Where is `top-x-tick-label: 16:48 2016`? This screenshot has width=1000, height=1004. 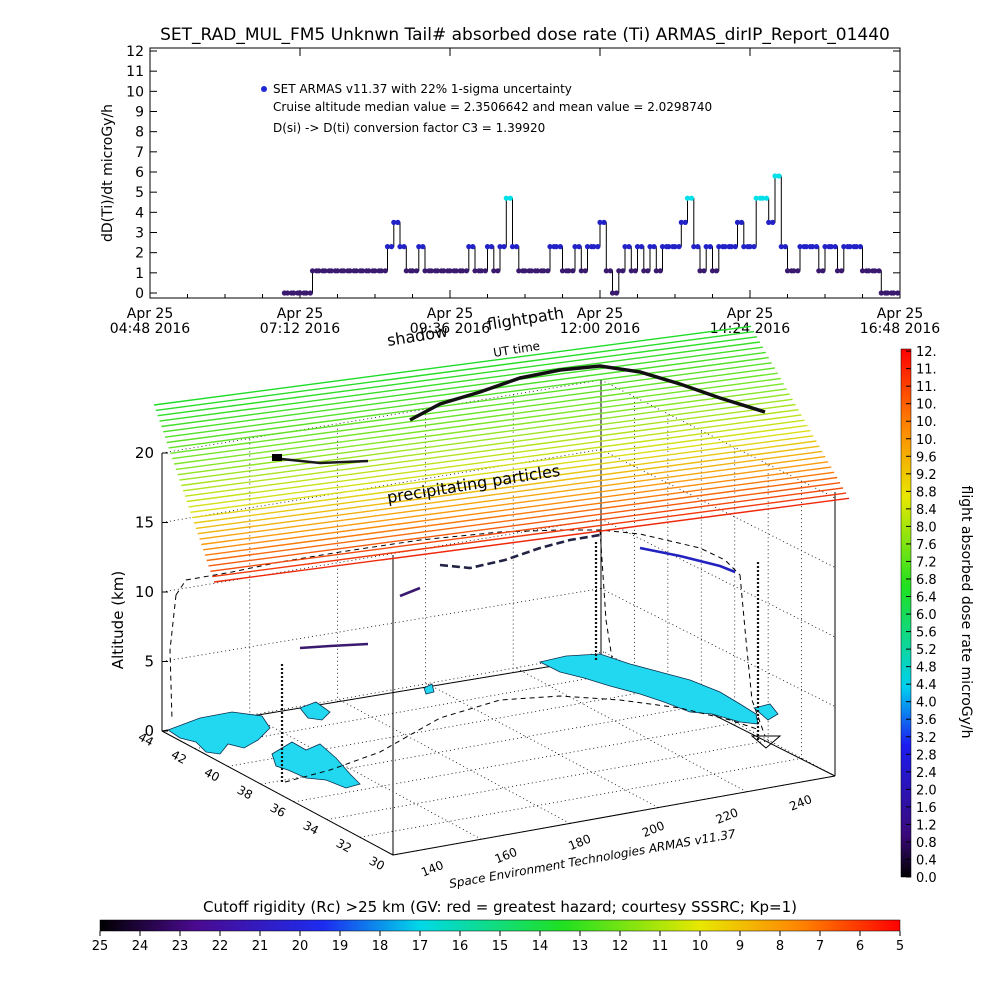
top-x-tick-label: 16:48 2016 is located at coordinates (900, 329).